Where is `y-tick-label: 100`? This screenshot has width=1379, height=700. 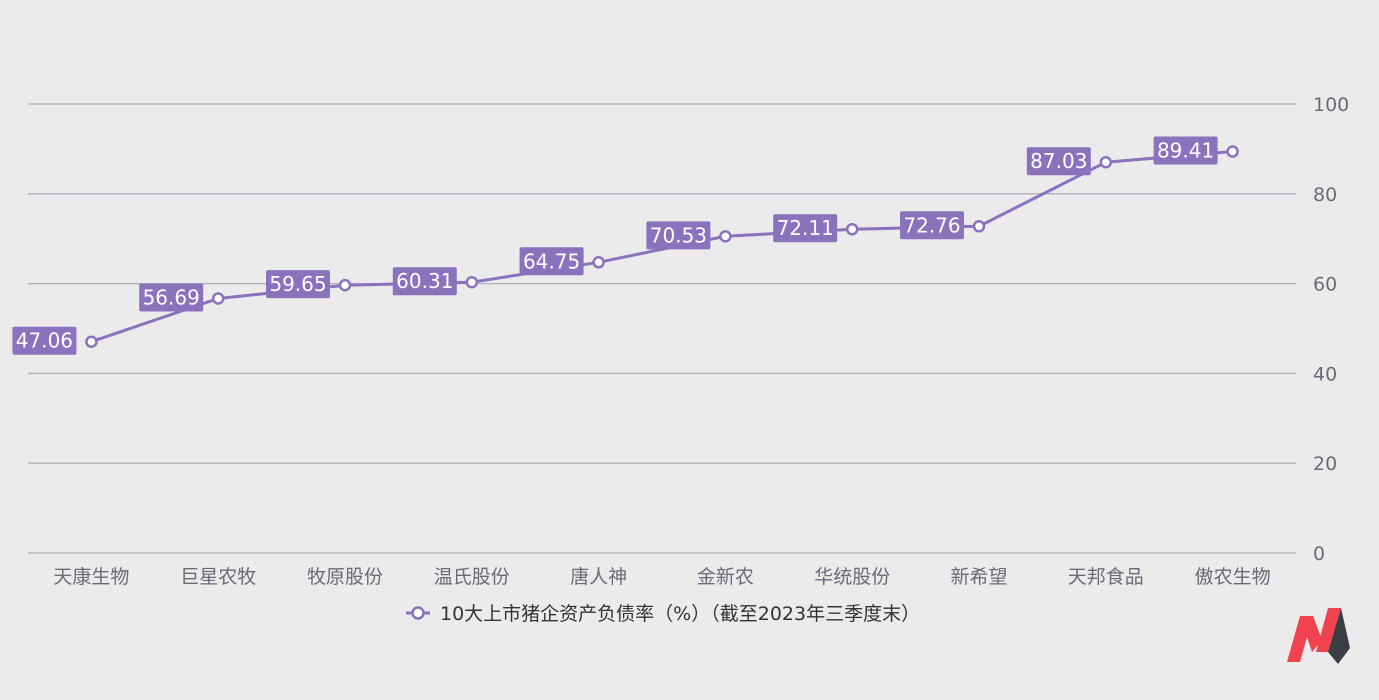
y-tick-label: 100 is located at coordinates (1331, 105).